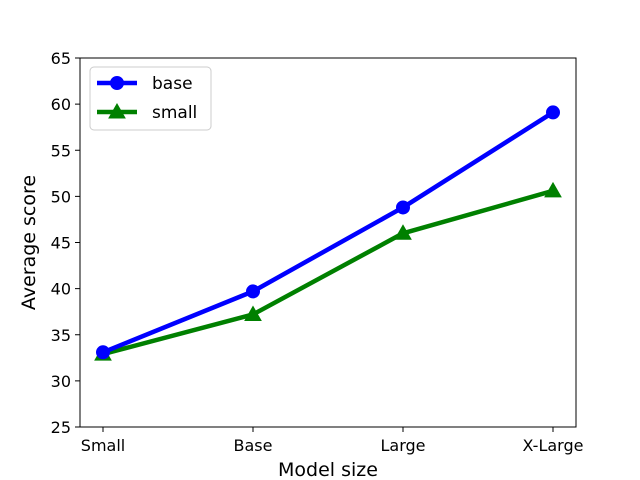 The width and height of the screenshot is (640, 480). I want to click on y-tick-label: 40, so click(61, 289).